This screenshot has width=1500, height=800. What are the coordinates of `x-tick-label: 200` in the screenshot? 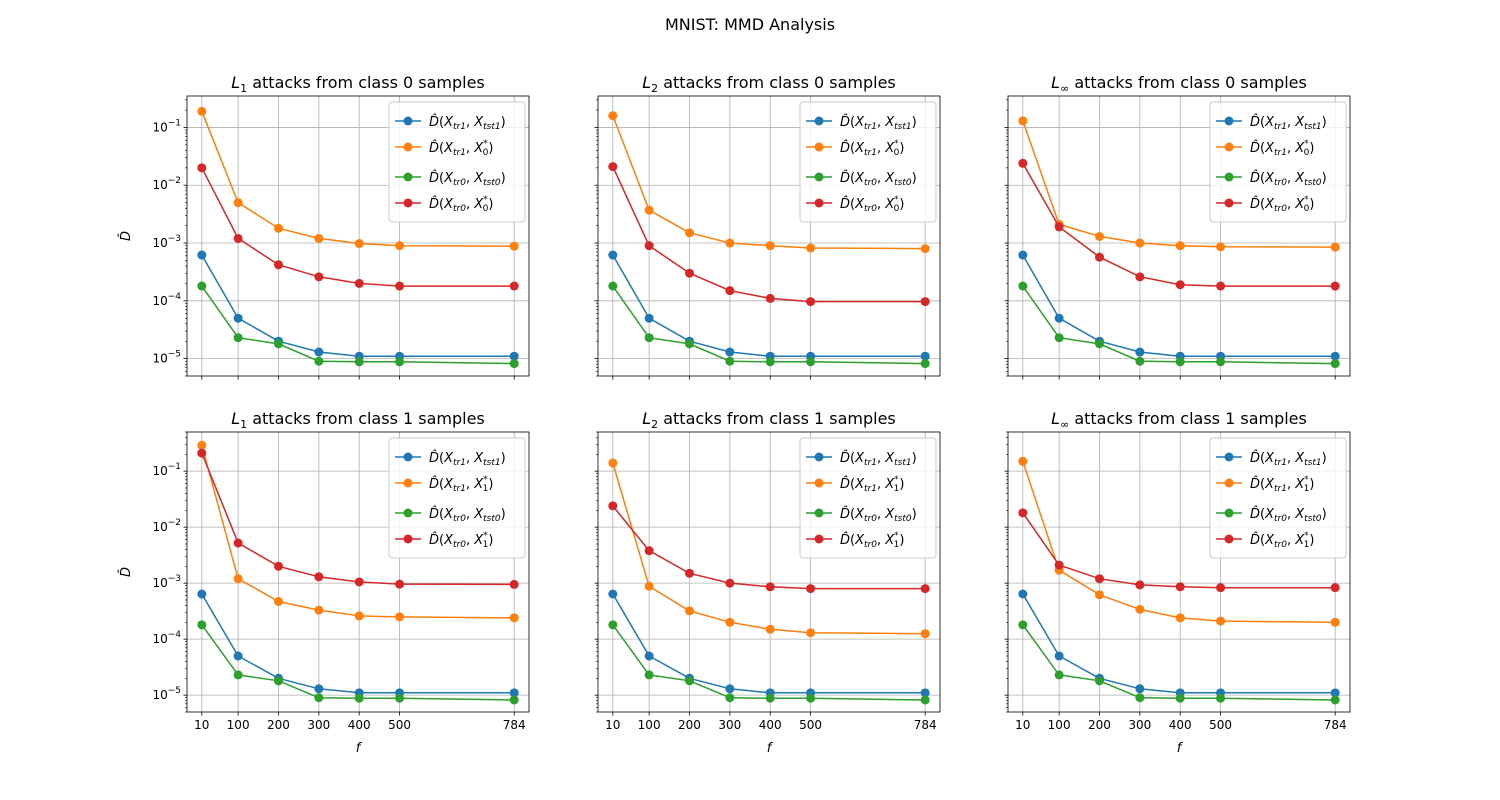 It's located at (1099, 725).